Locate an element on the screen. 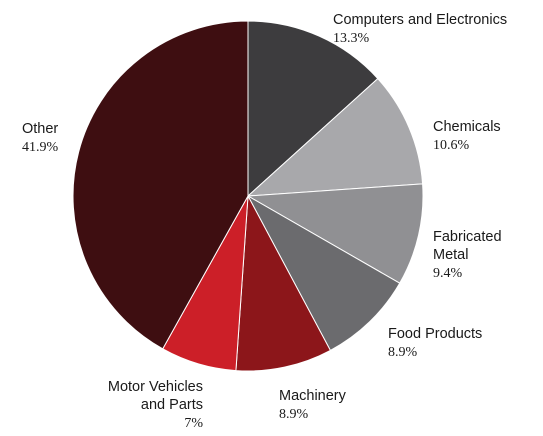 This screenshot has width=543, height=436. pie-slice-computers-and-electronics is located at coordinates (313, 109).